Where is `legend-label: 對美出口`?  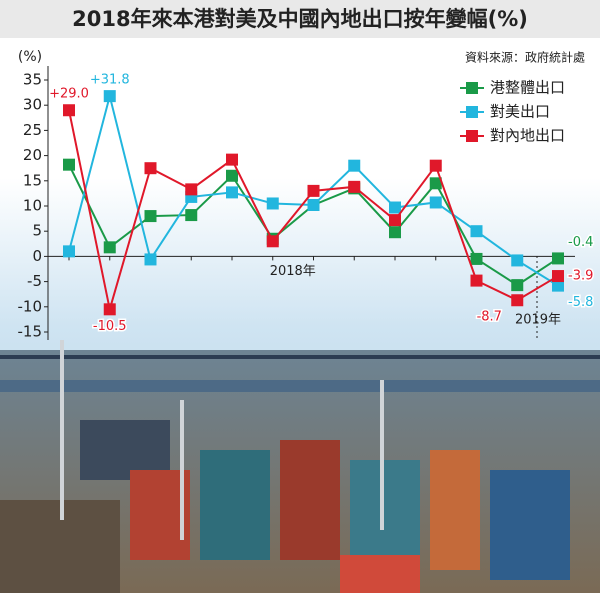 legend-label: 對美出口 is located at coordinates (520, 112).